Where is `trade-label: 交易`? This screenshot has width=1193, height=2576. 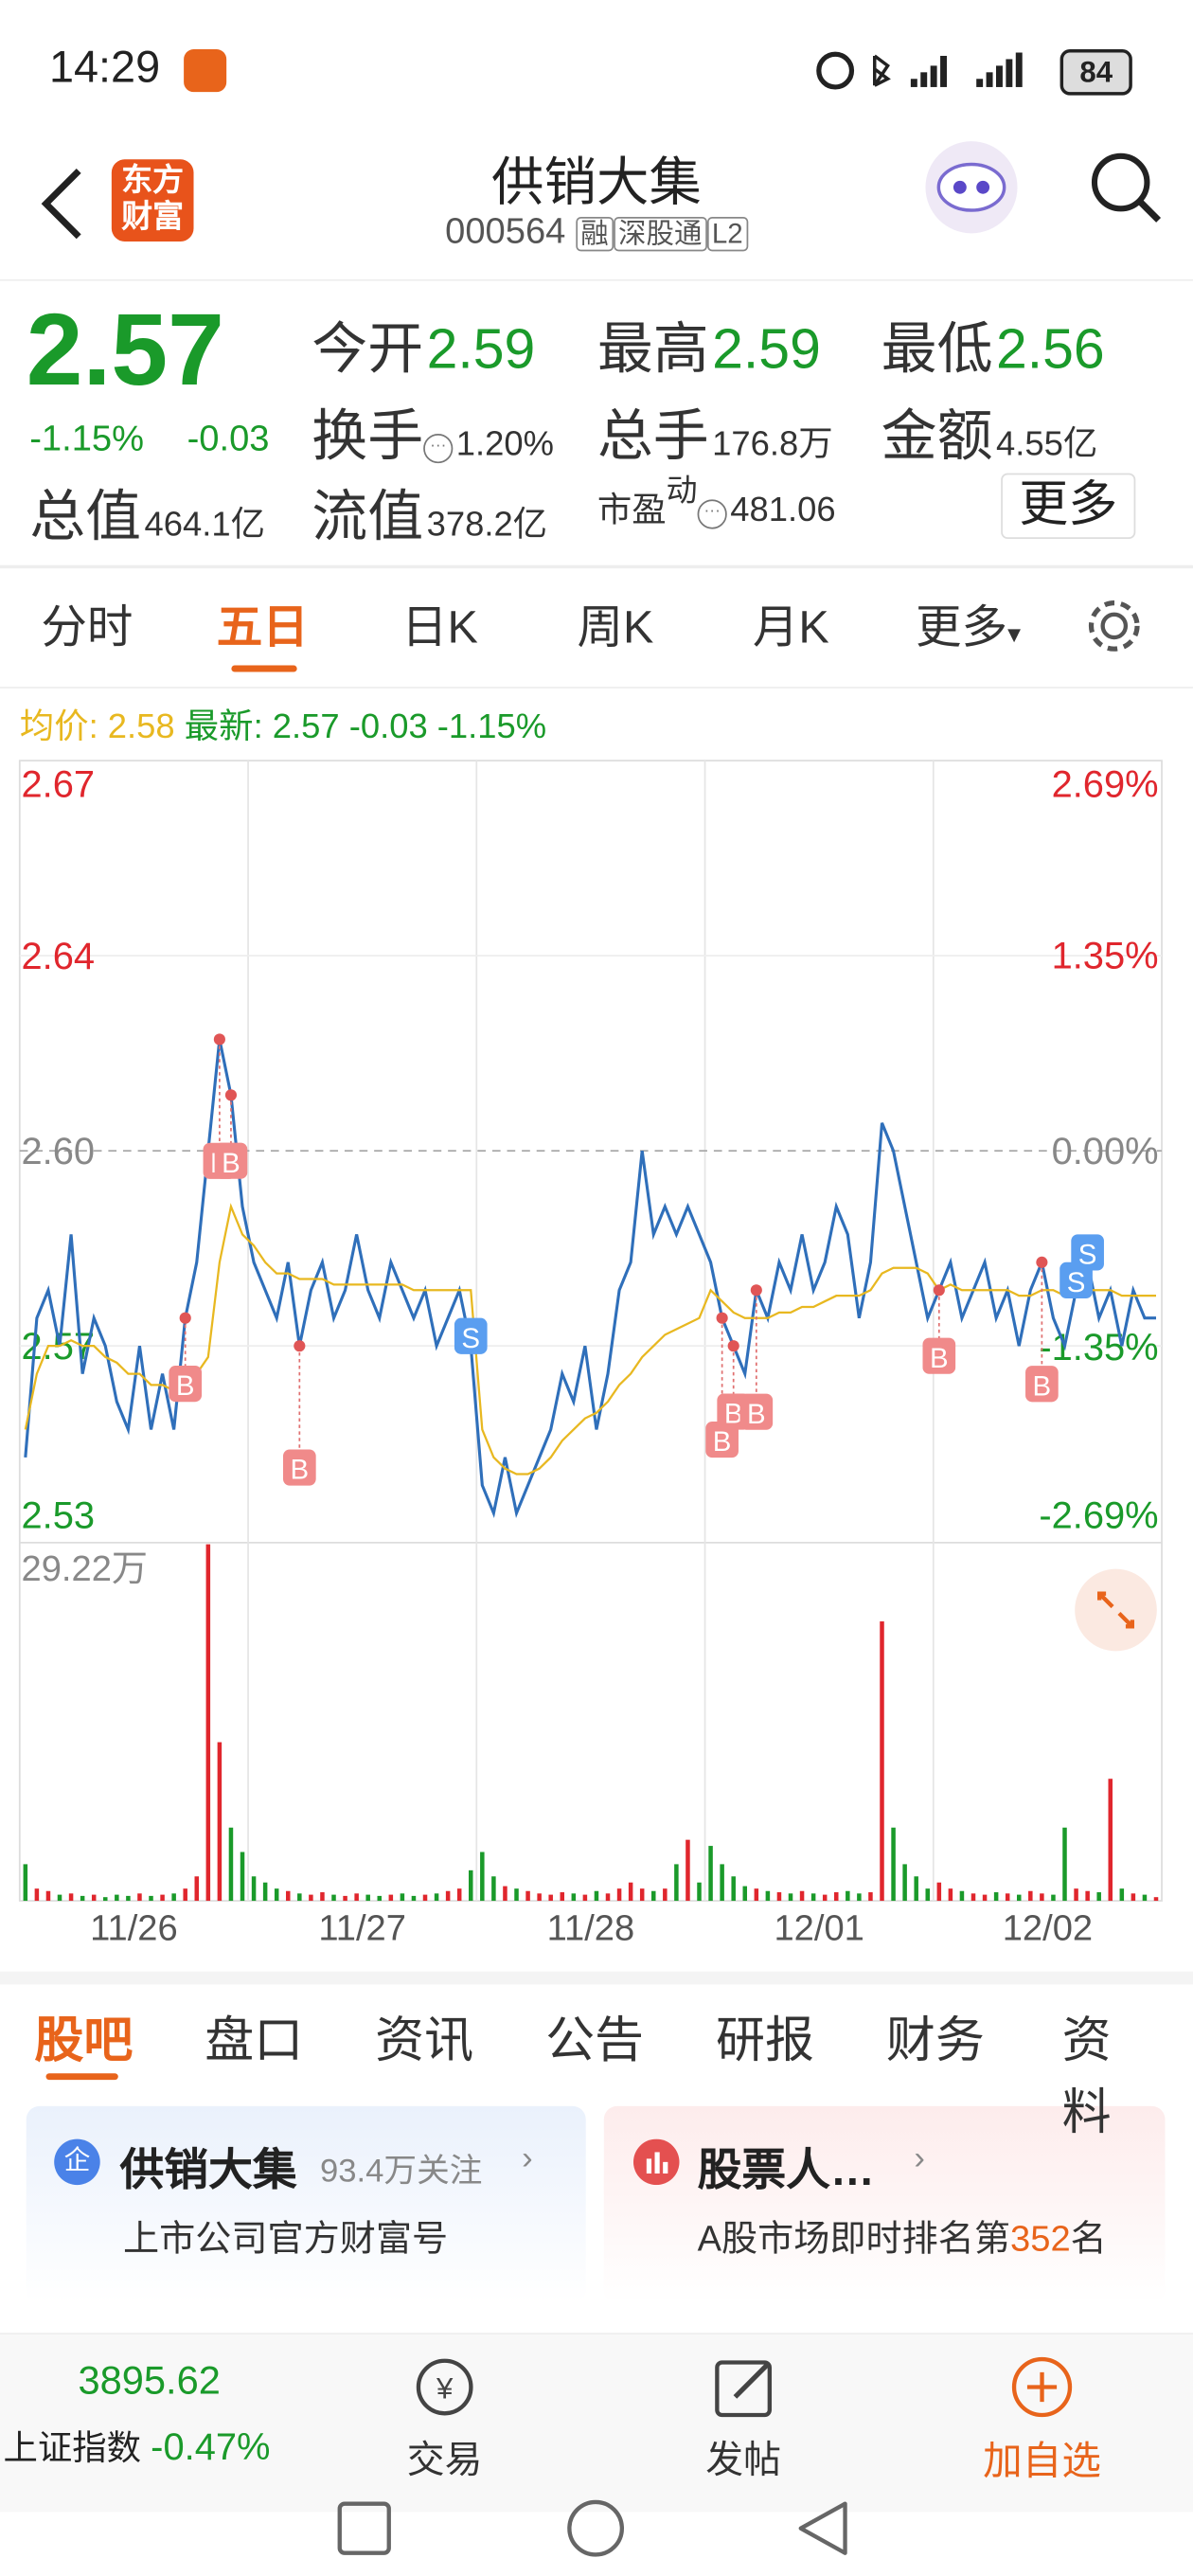 trade-label: 交易 is located at coordinates (444, 2459).